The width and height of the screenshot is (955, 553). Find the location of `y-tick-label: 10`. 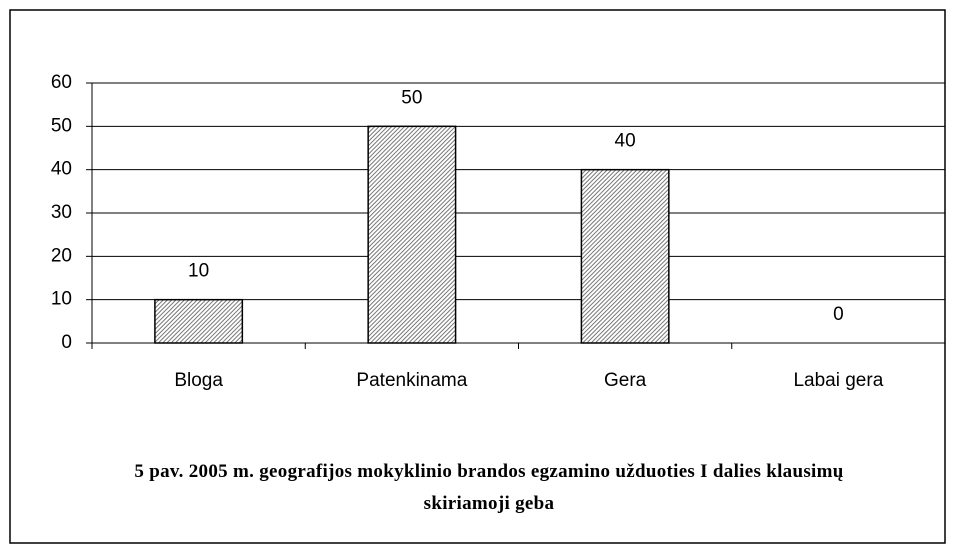

y-tick-label: 10 is located at coordinates (61, 299).